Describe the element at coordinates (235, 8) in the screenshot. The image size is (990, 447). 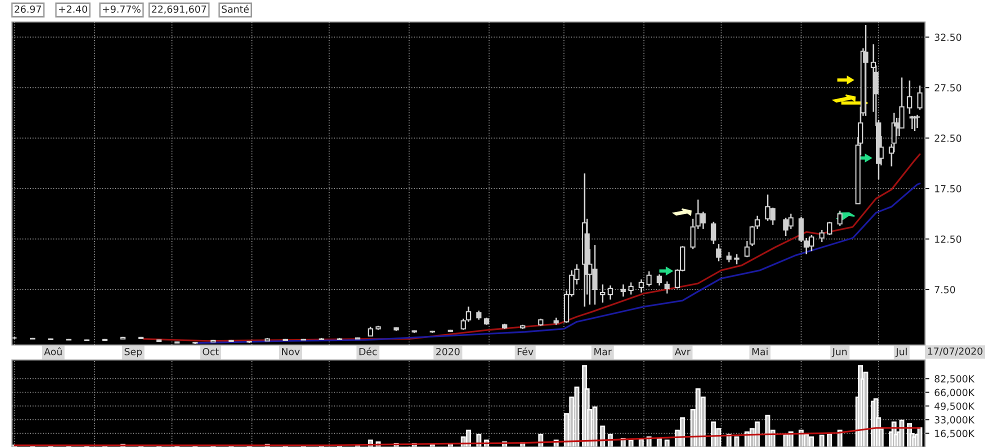
I see `text: Santé` at that location.